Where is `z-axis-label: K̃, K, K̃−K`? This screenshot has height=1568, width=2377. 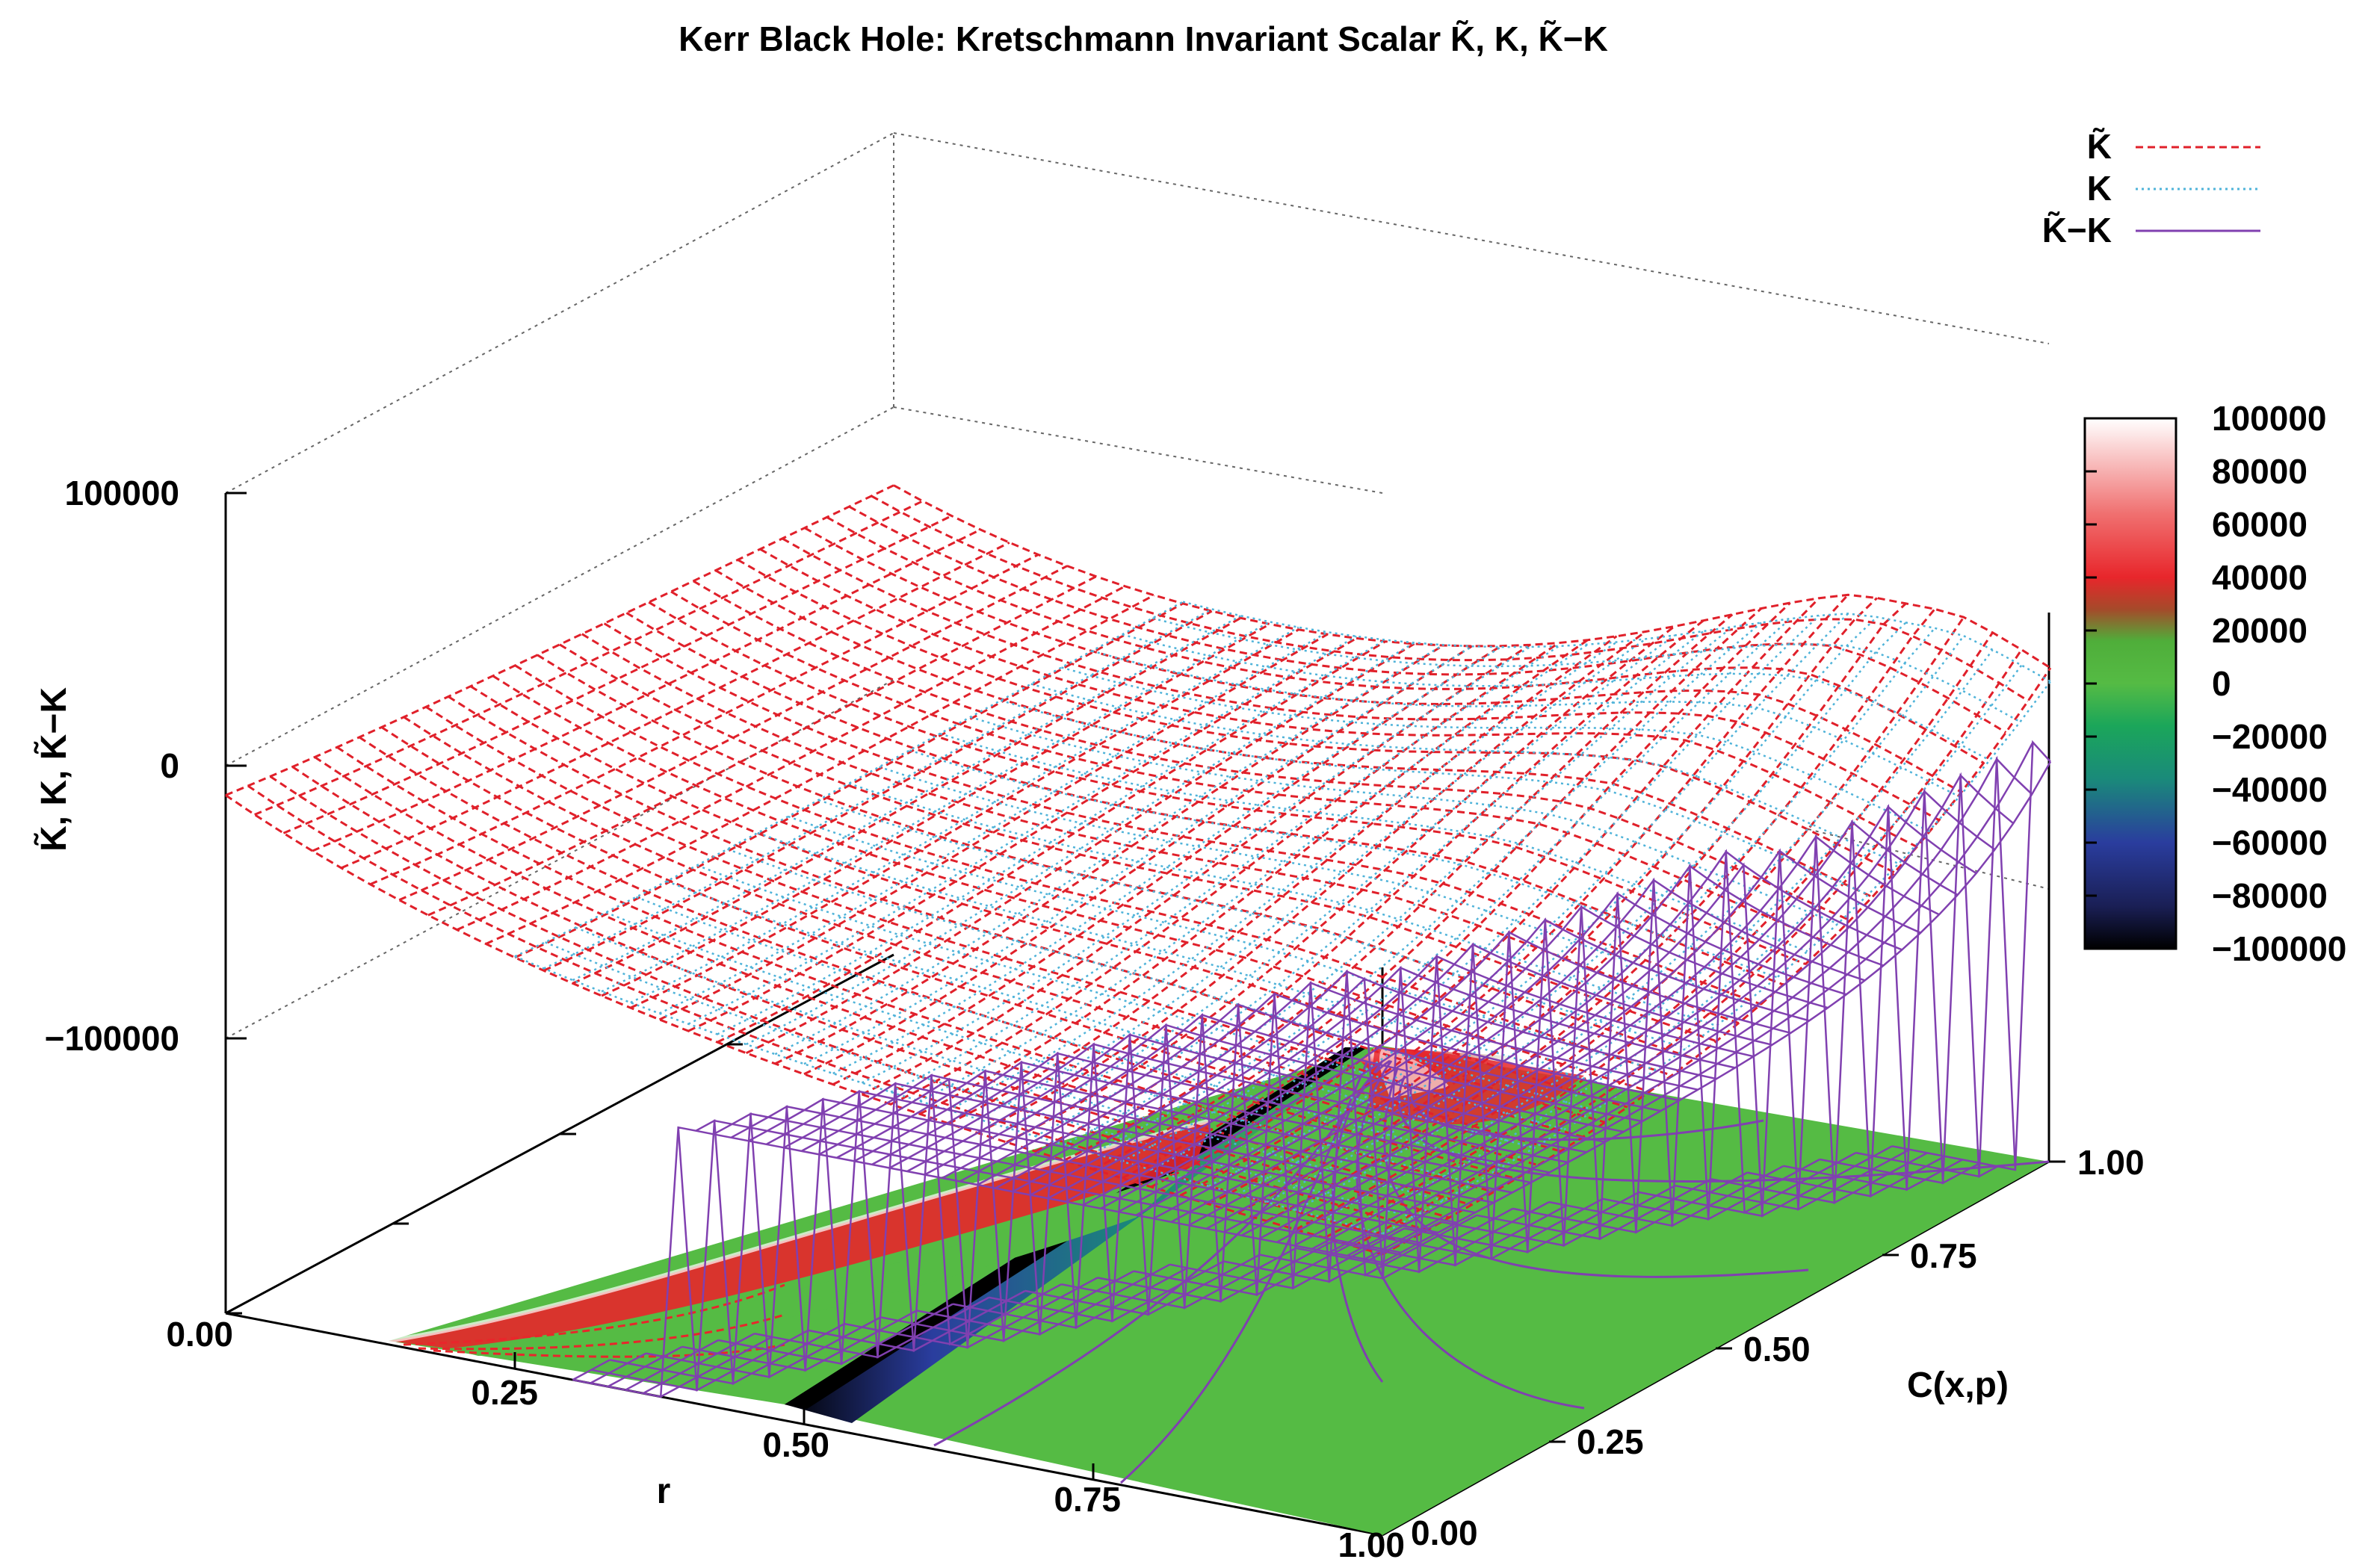 z-axis-label: K̃, K, K̃−K is located at coordinates (54, 770).